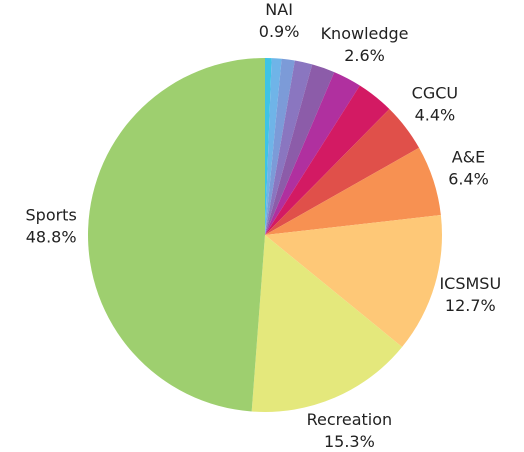  I want to click on slice-label: Knowledge, so click(365, 33).